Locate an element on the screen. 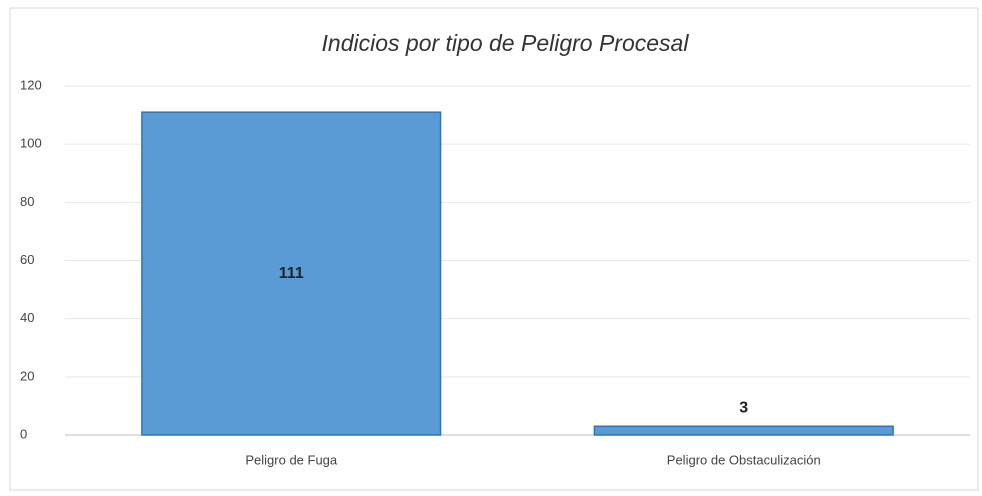 The width and height of the screenshot is (982, 496). y-tick-label: 100 is located at coordinates (31, 143).